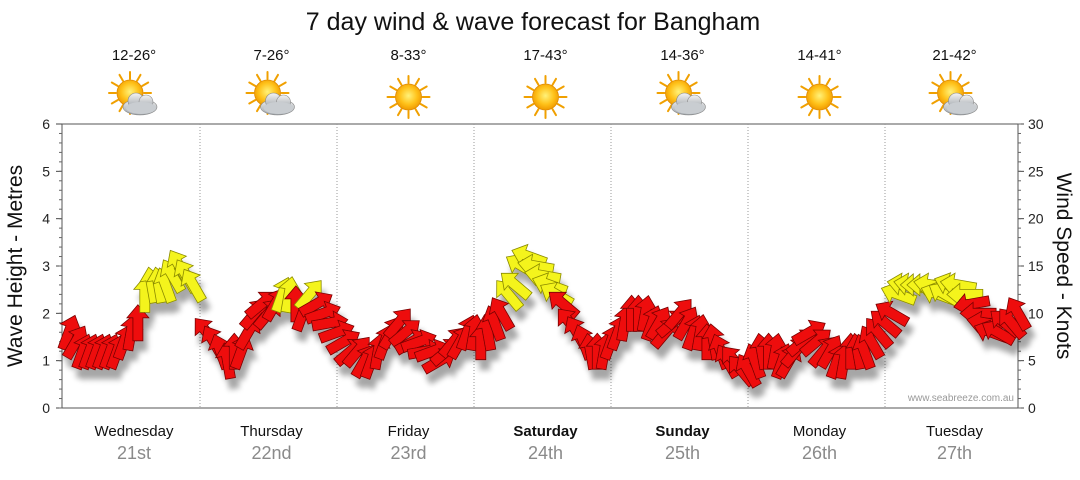 The width and height of the screenshot is (1080, 480). Describe the element at coordinates (954, 431) in the screenshot. I see `day-name: Tuesday` at that location.